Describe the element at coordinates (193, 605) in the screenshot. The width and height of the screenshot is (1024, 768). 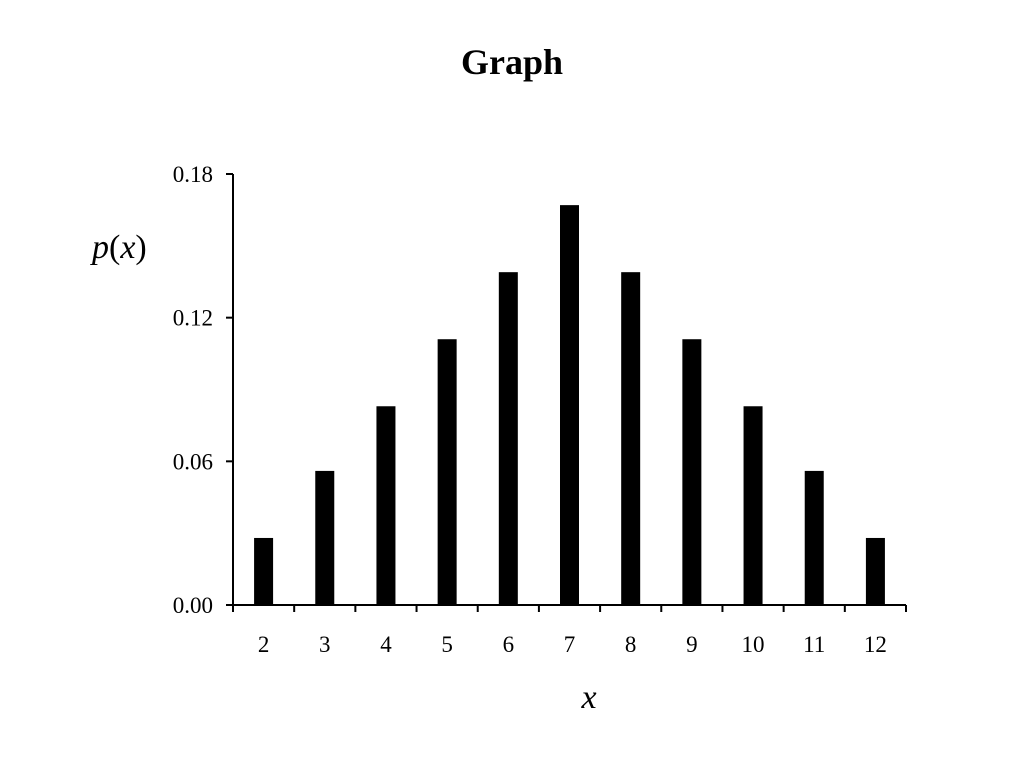
I see `y-tick-label: 0.00` at that location.